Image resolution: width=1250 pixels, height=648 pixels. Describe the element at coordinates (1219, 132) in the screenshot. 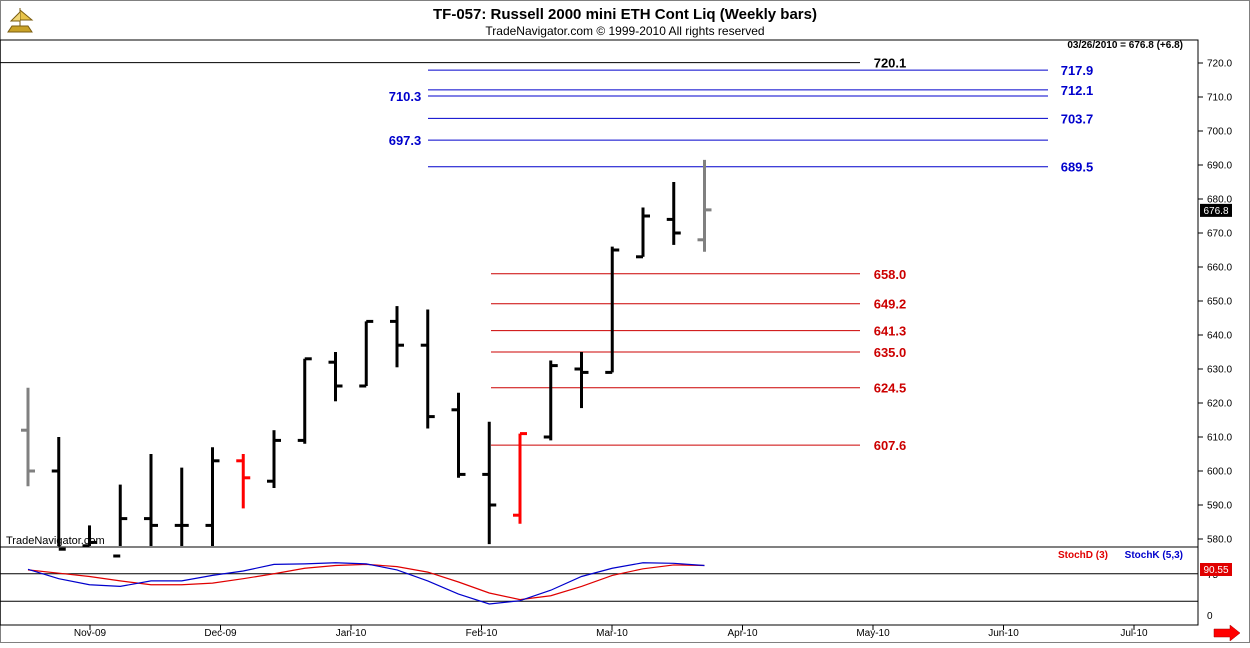

I see `y-tick-label: 700.0` at that location.